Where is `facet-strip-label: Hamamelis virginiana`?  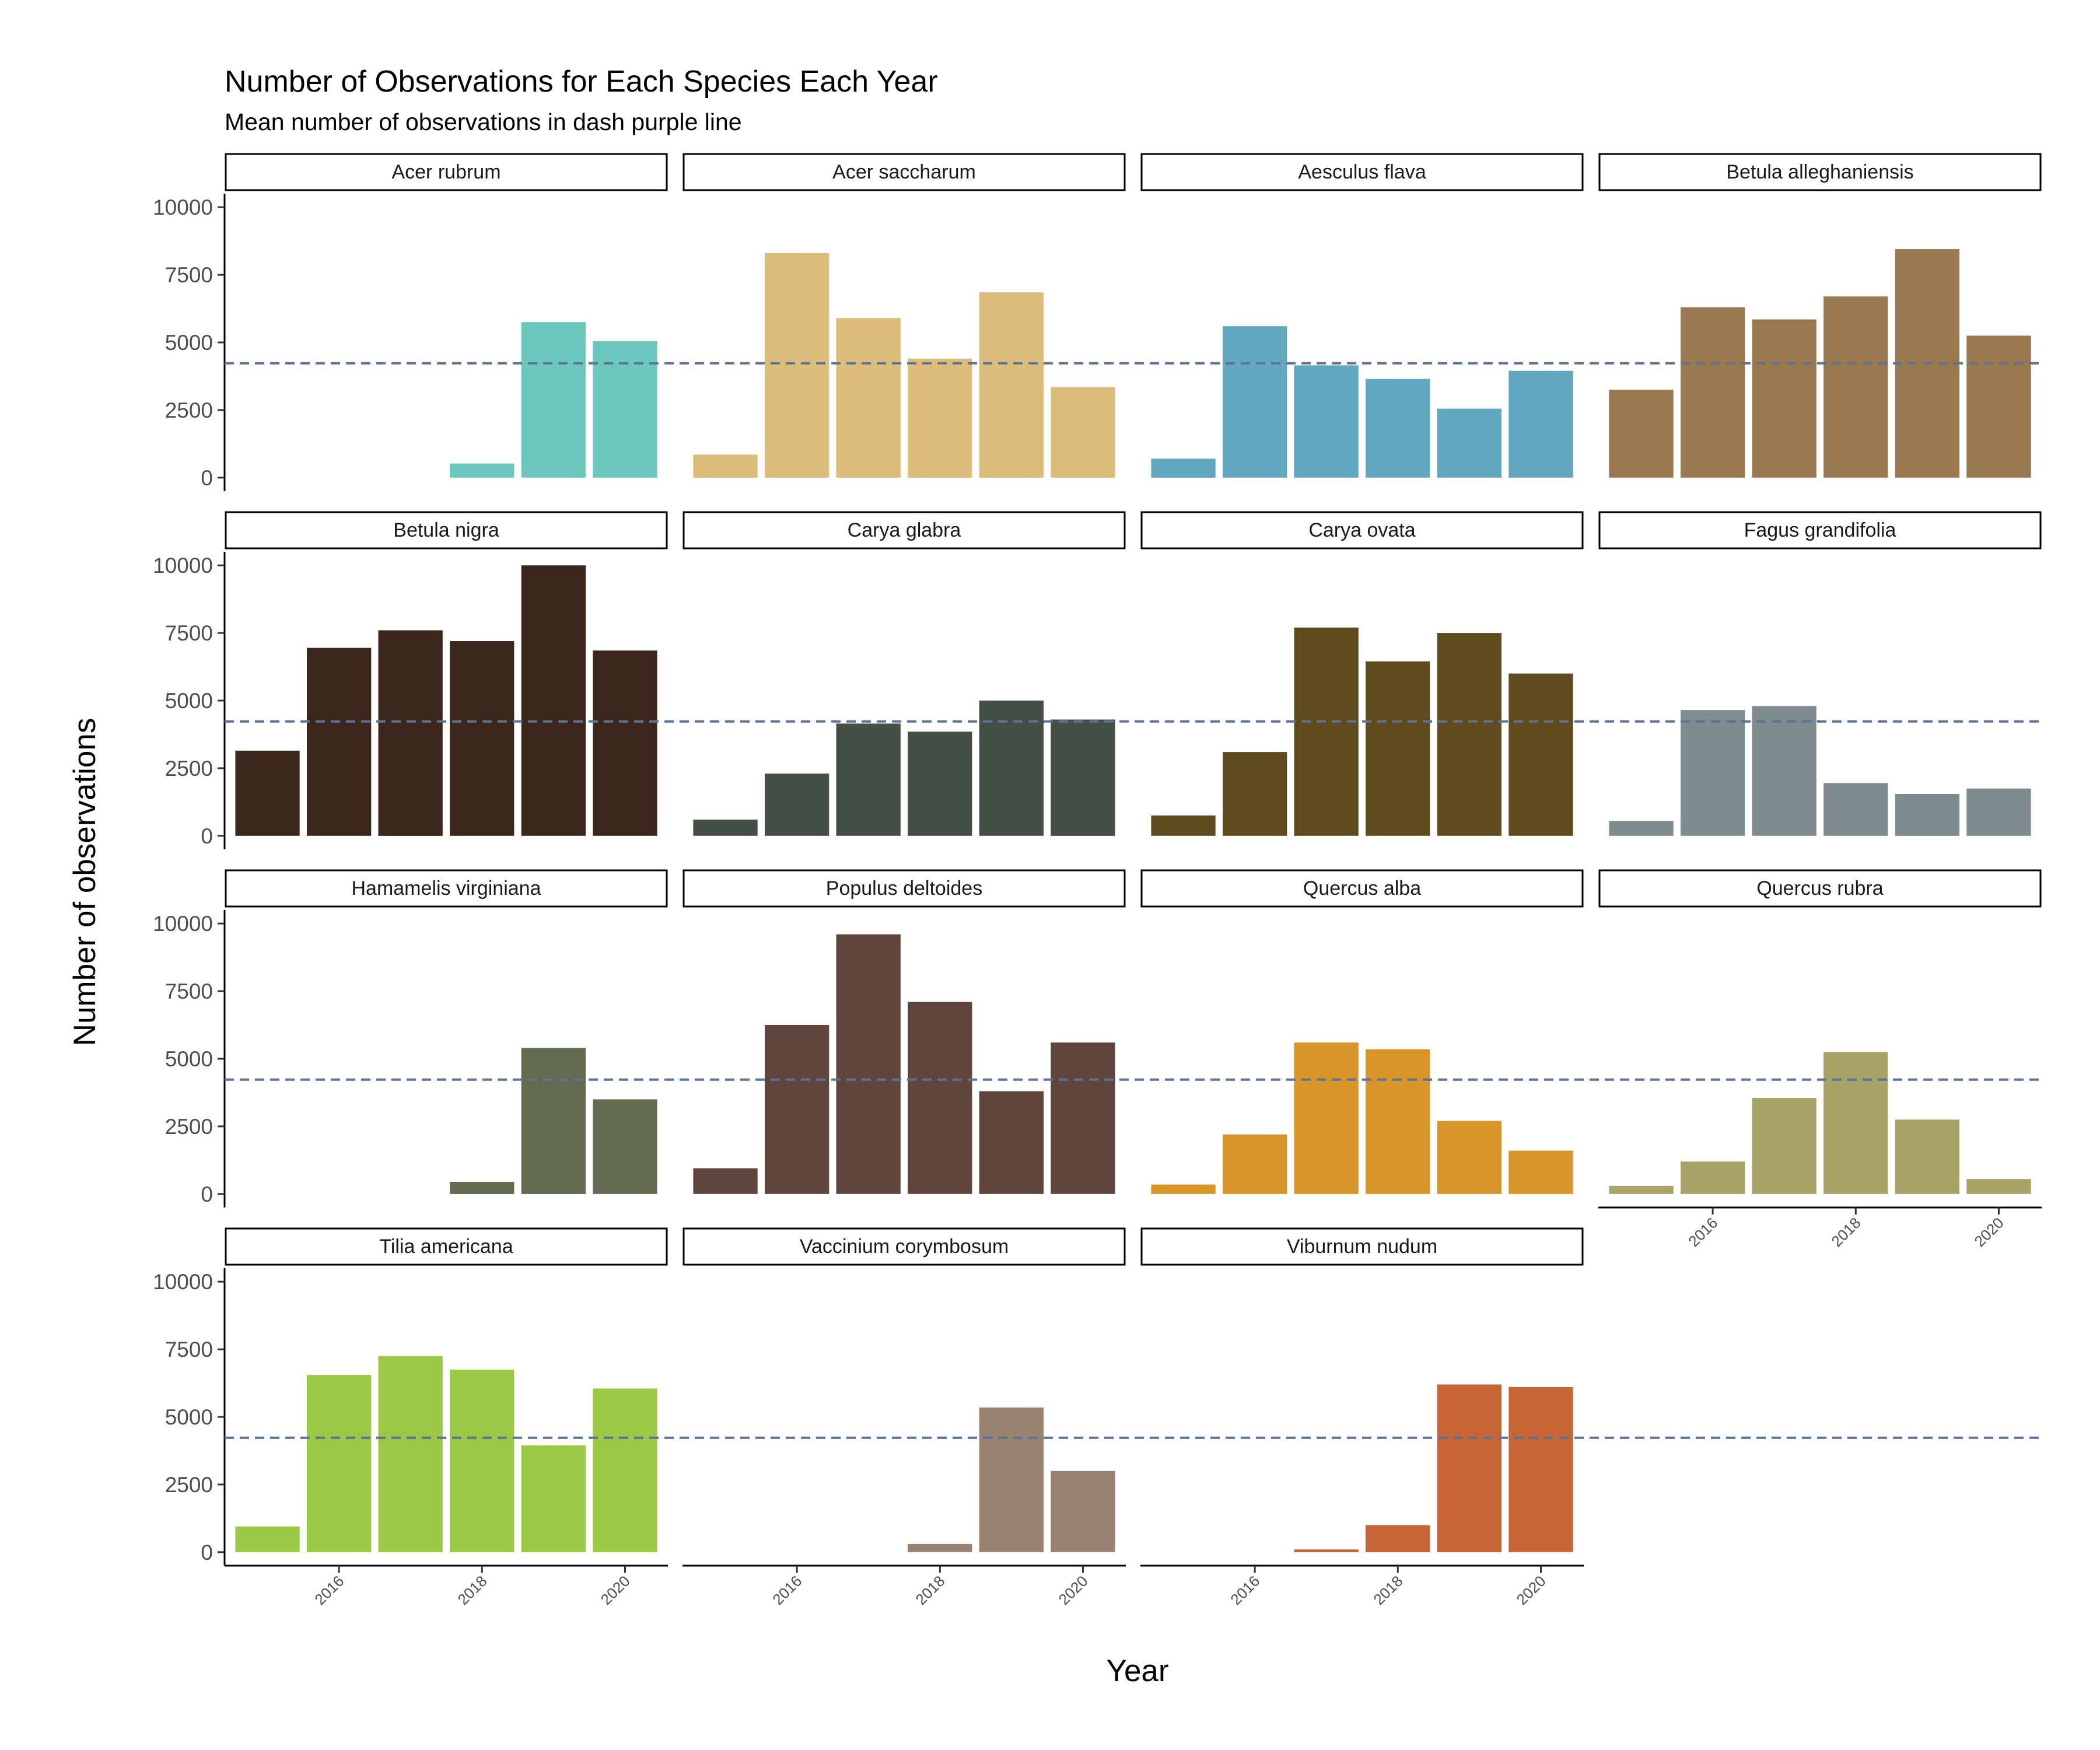 facet-strip-label: Hamamelis virginiana is located at coordinates (446, 888).